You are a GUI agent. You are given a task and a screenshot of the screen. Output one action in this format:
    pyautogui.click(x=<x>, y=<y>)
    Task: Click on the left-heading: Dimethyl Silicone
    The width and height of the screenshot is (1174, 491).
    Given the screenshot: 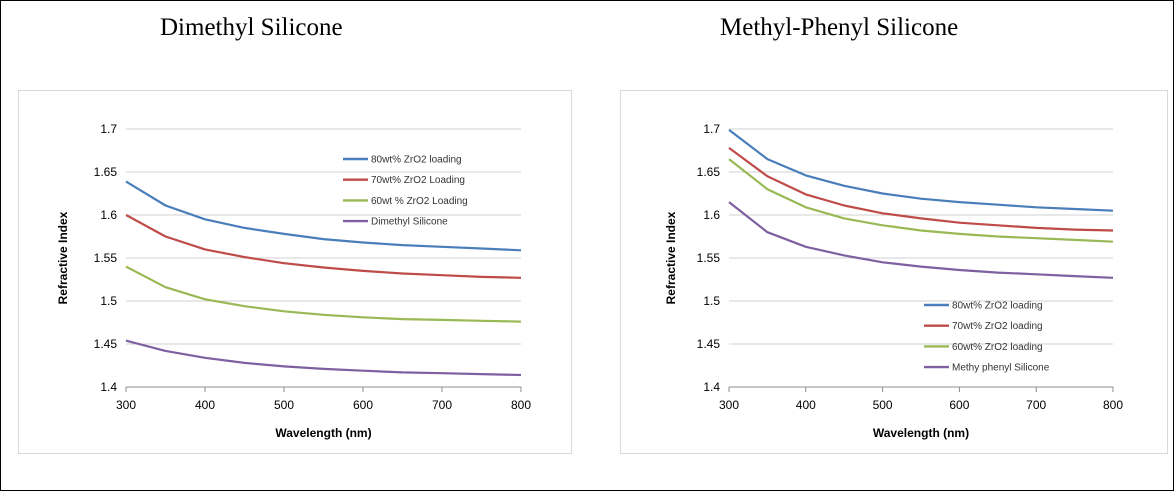 What is the action you would take?
    pyautogui.click(x=251, y=27)
    